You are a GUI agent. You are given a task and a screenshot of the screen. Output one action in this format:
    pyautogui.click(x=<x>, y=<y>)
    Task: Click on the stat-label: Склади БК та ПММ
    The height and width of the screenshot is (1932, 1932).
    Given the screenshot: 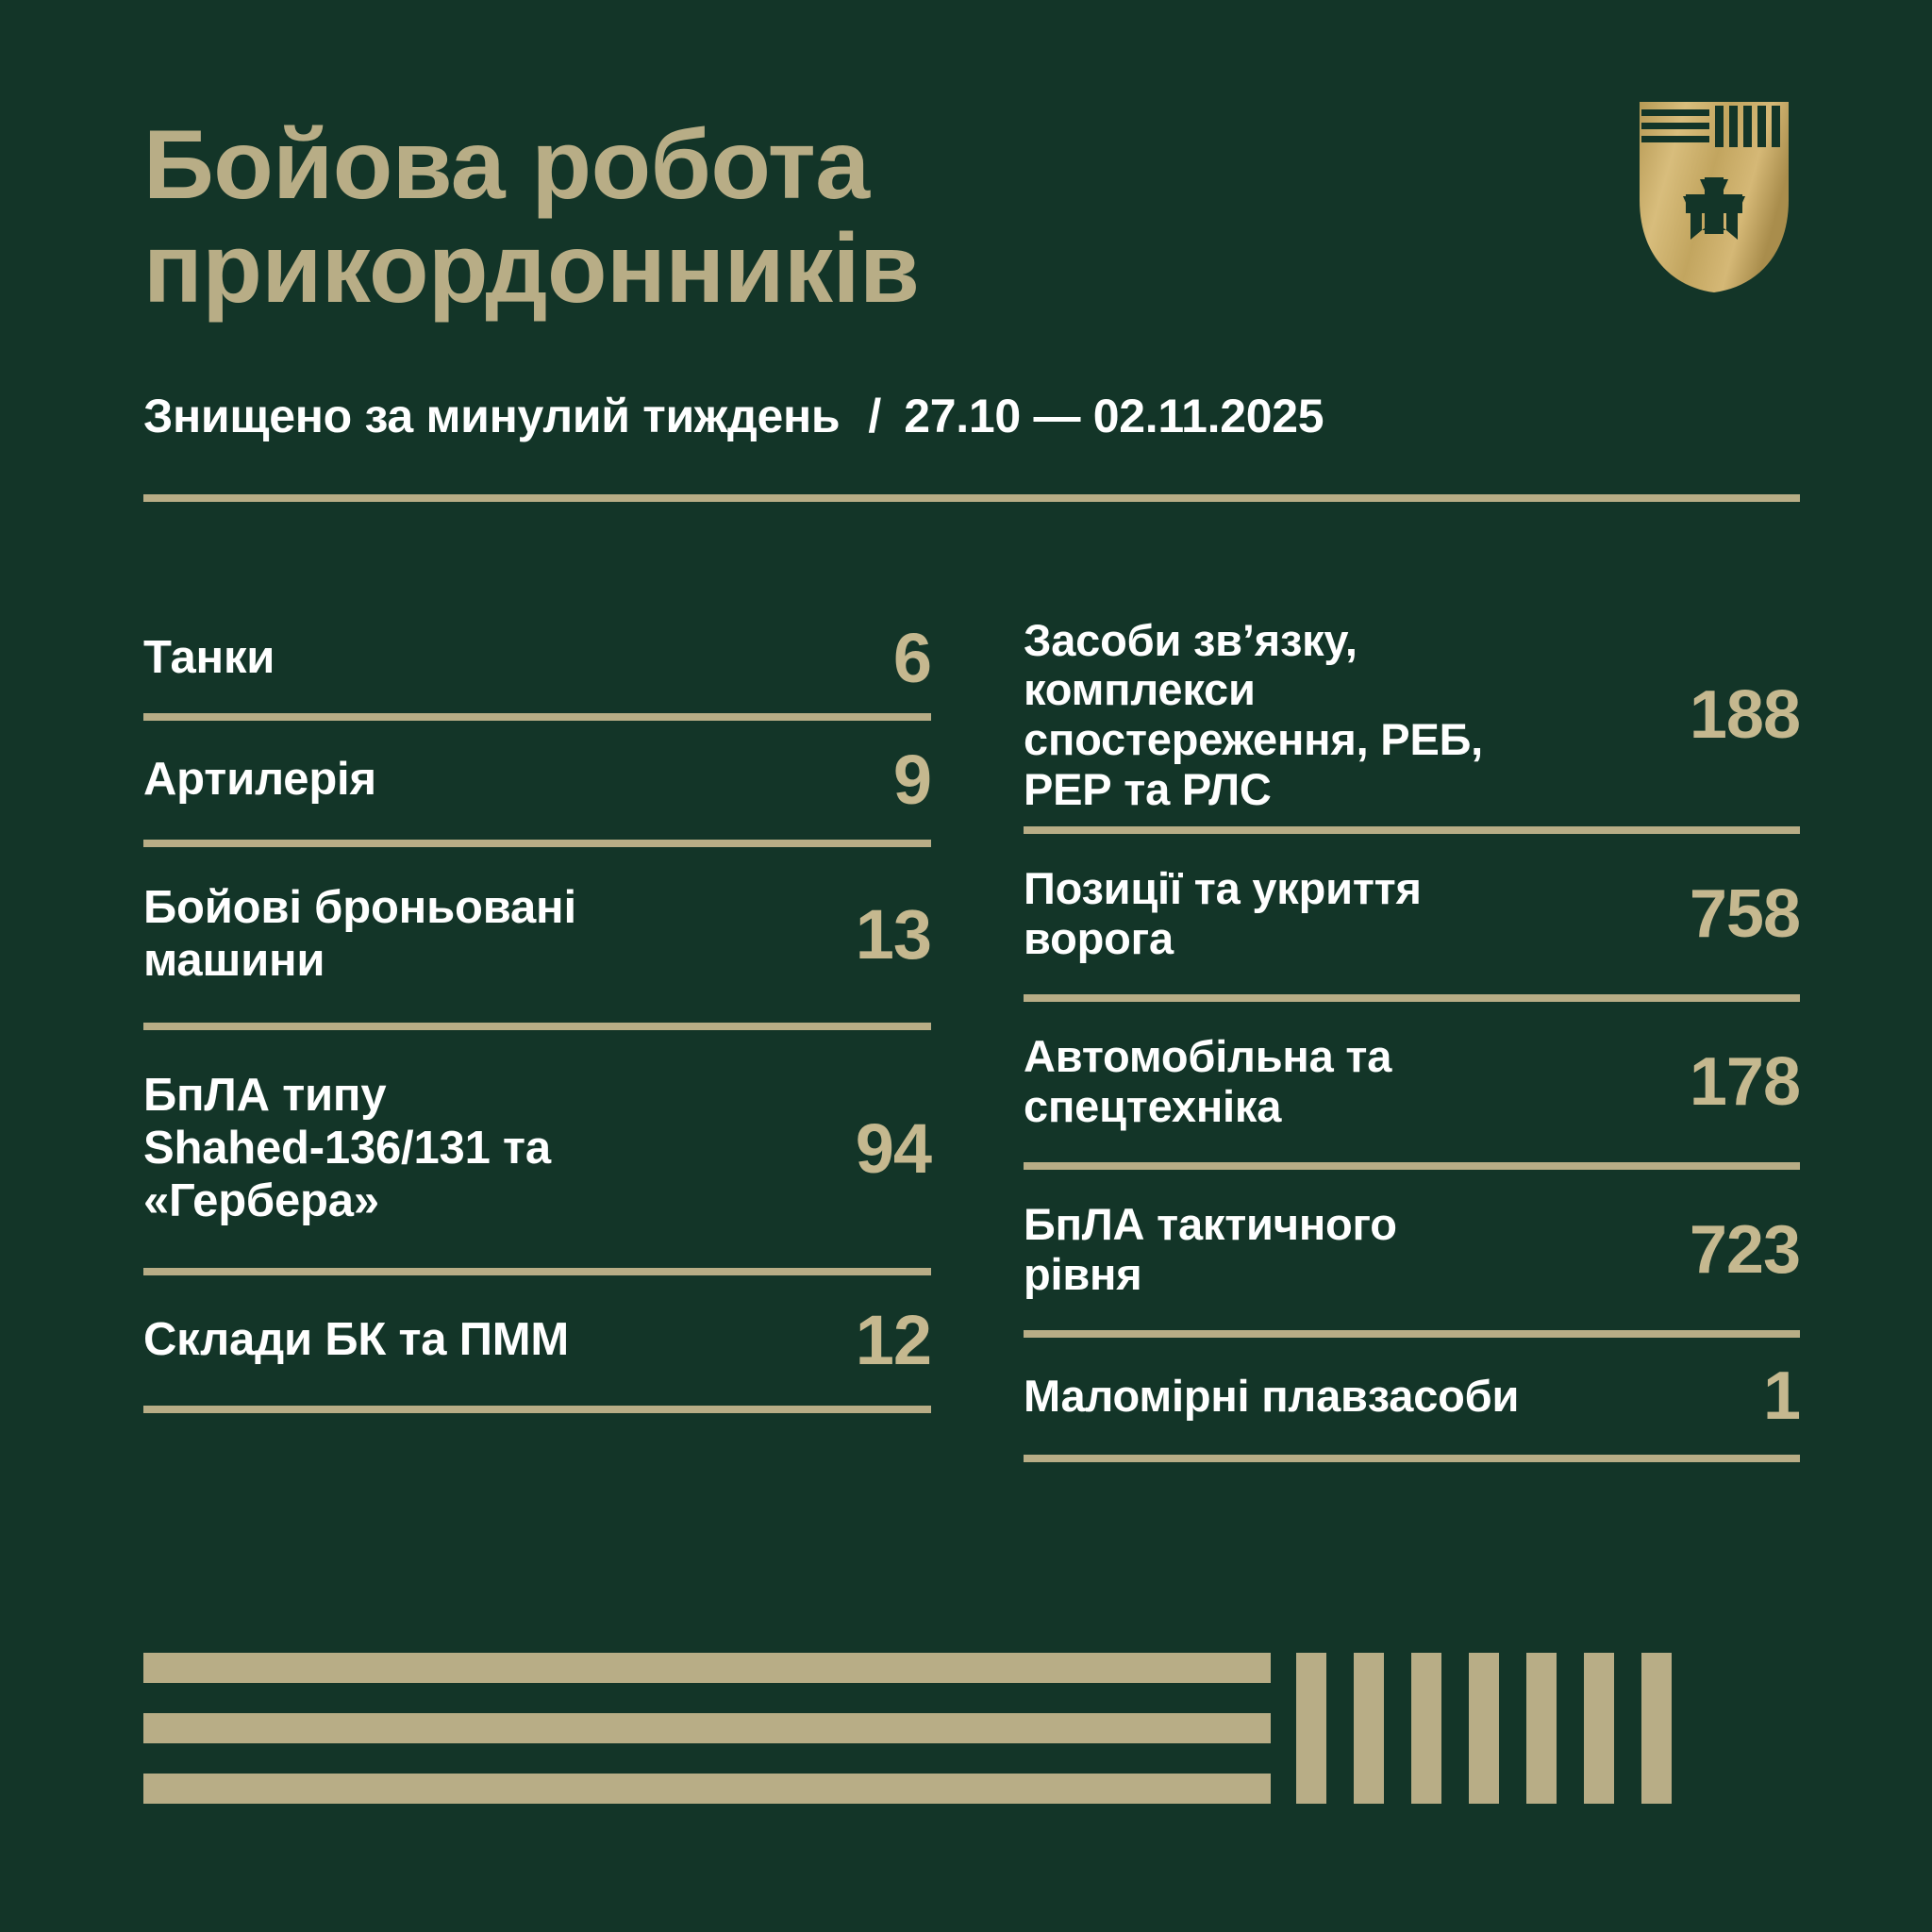 What is the action you would take?
    pyautogui.click(x=356, y=1340)
    